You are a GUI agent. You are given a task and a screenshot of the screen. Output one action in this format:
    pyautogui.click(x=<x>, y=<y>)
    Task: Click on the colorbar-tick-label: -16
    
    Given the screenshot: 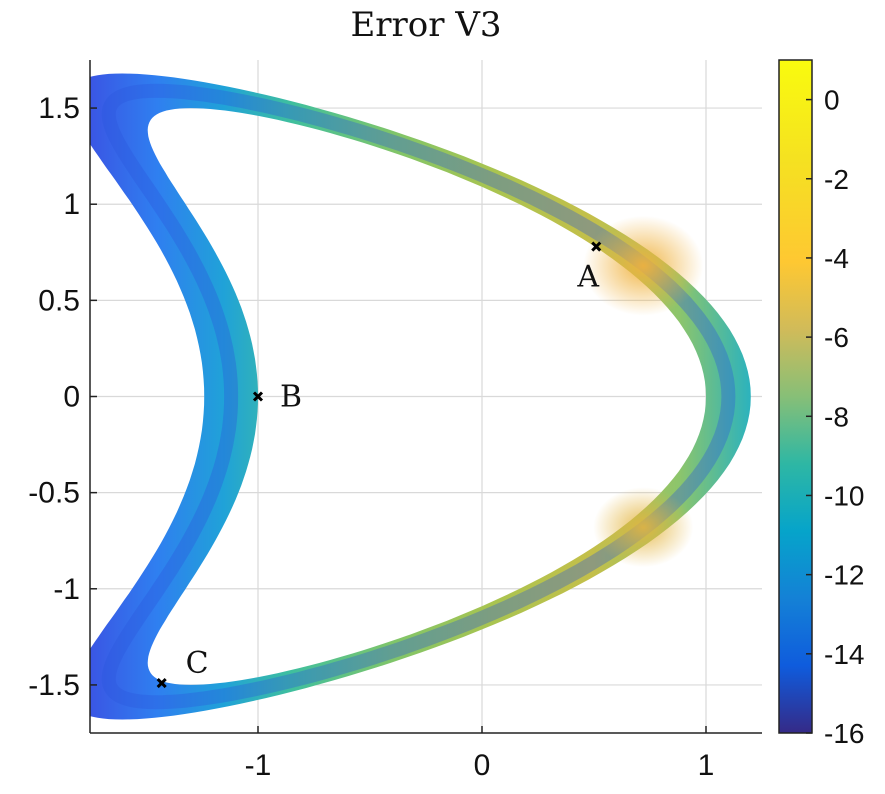 What is the action you would take?
    pyautogui.click(x=844, y=733)
    